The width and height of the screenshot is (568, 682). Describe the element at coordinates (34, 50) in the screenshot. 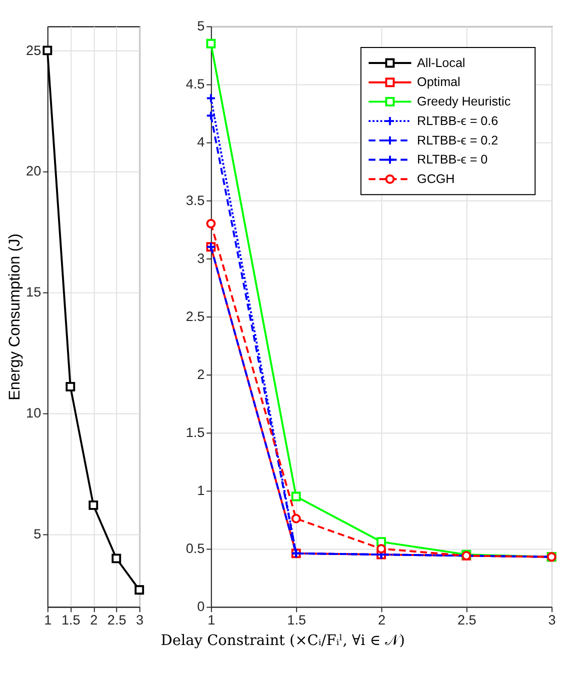

I see `y-tick-label: 25` at that location.